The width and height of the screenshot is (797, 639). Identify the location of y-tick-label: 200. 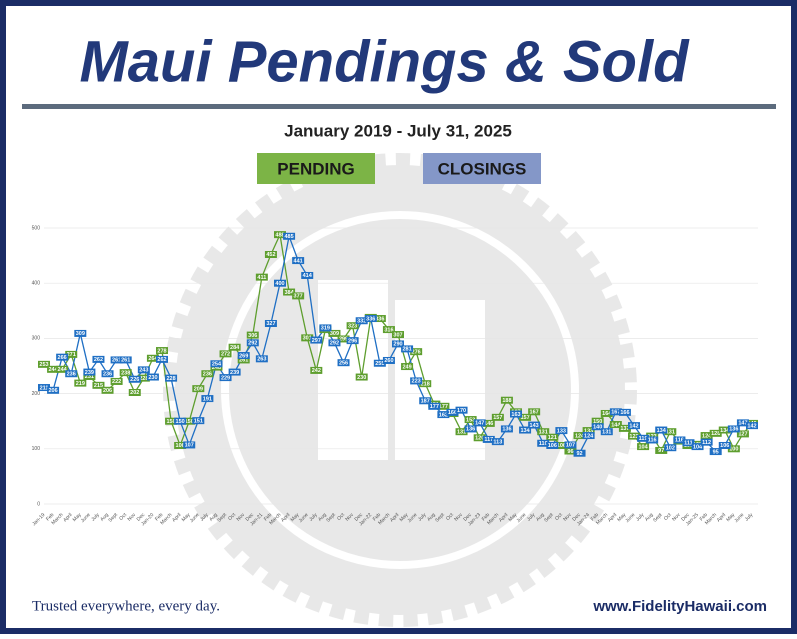
(36, 394).